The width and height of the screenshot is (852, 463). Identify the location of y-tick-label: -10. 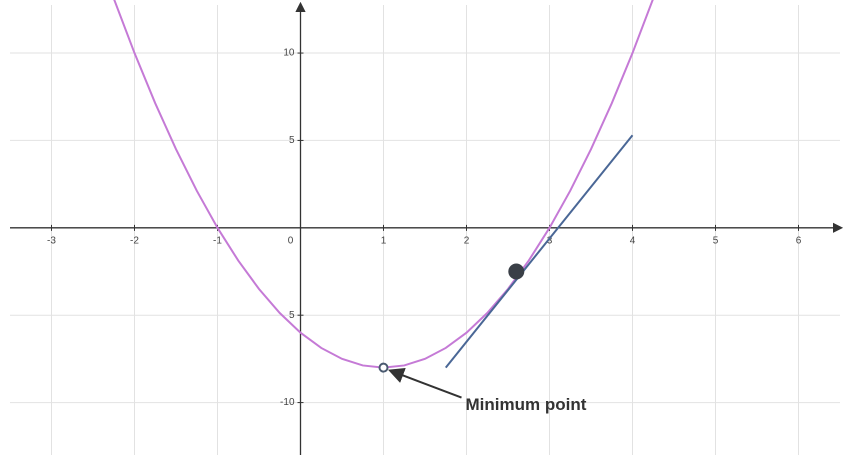
(287, 402).